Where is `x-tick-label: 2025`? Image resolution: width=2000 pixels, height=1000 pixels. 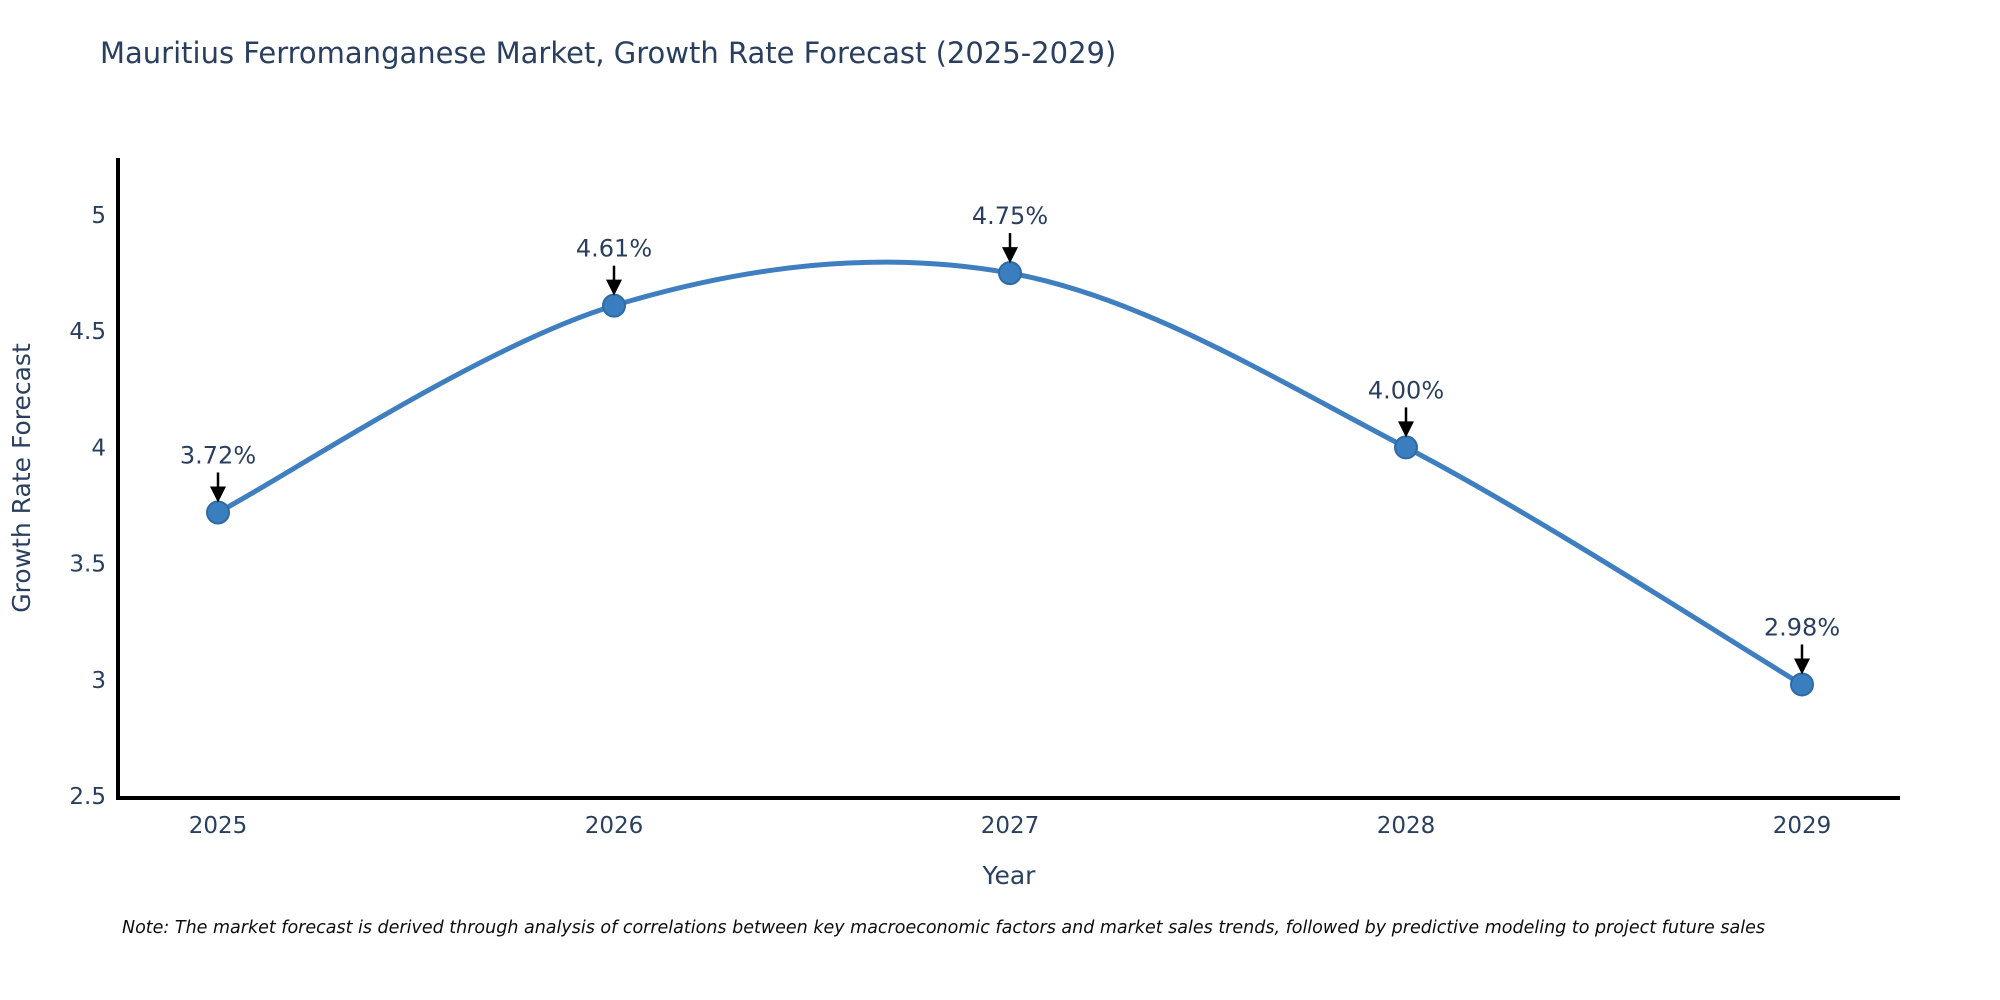
x-tick-label: 2025 is located at coordinates (218, 826).